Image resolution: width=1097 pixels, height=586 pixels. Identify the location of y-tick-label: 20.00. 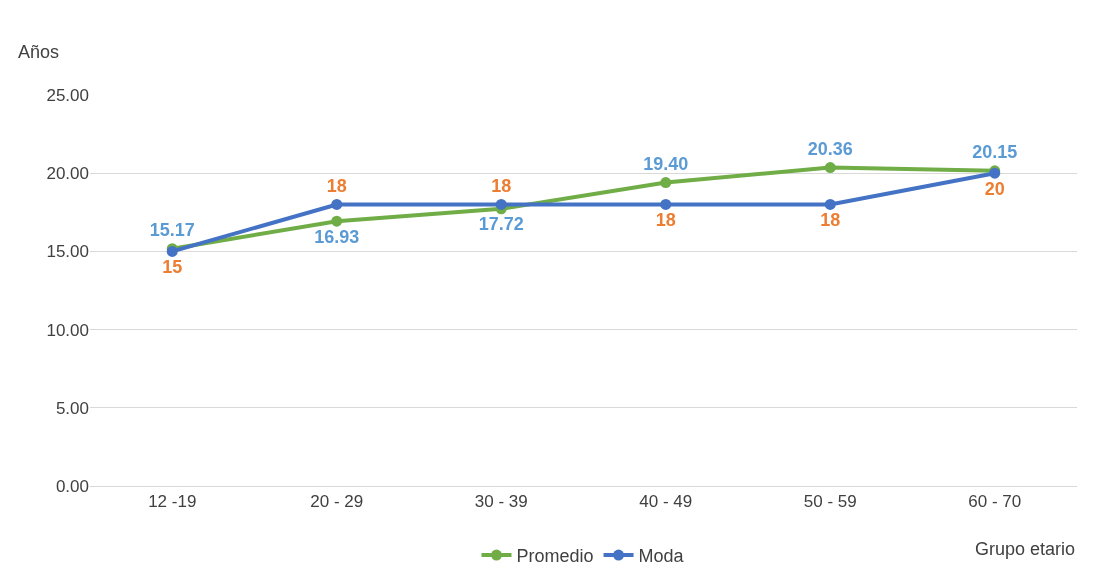
(67, 174).